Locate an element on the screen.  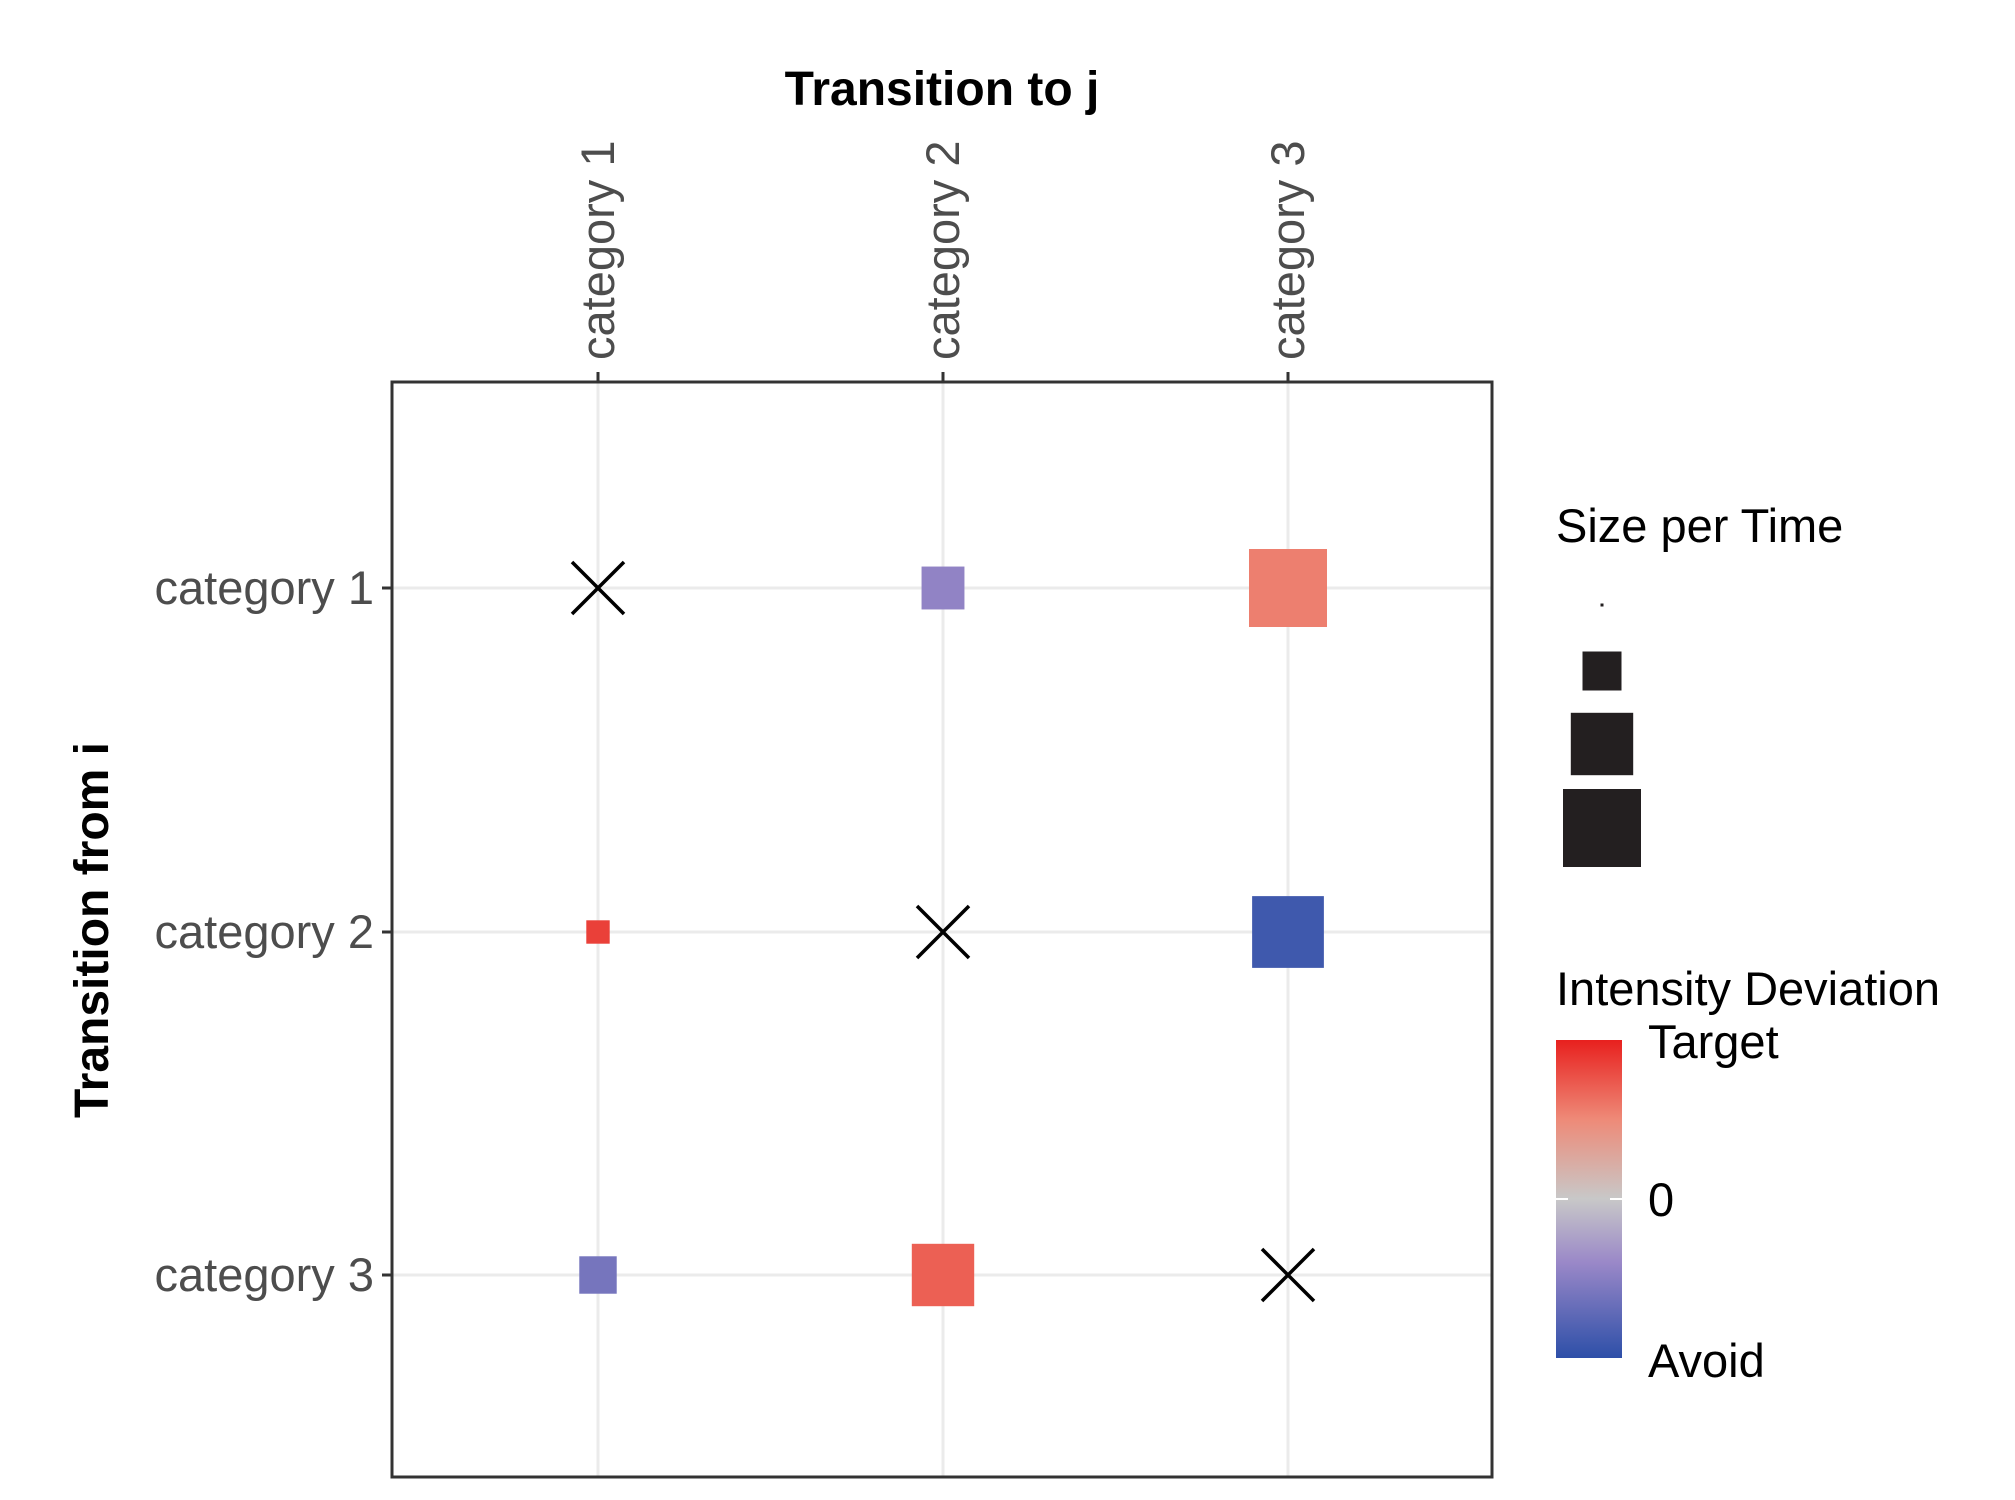
y-tick-labels: category 1 category 2 category 3 is located at coordinates (264, 931).